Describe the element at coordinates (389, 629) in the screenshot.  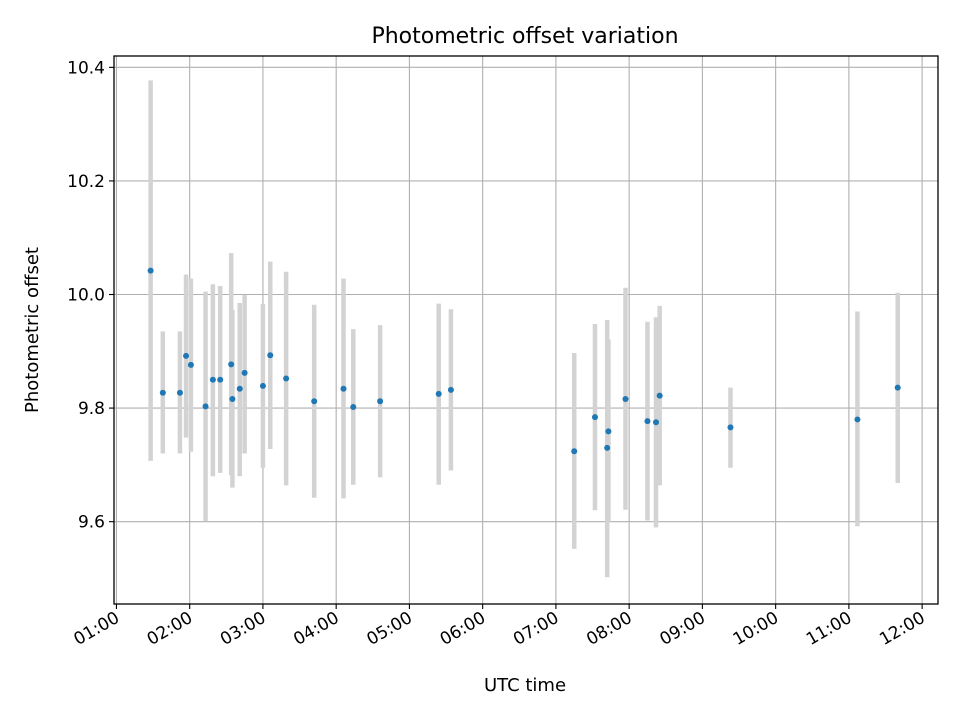
I see `x-tick-label: 05:00` at that location.